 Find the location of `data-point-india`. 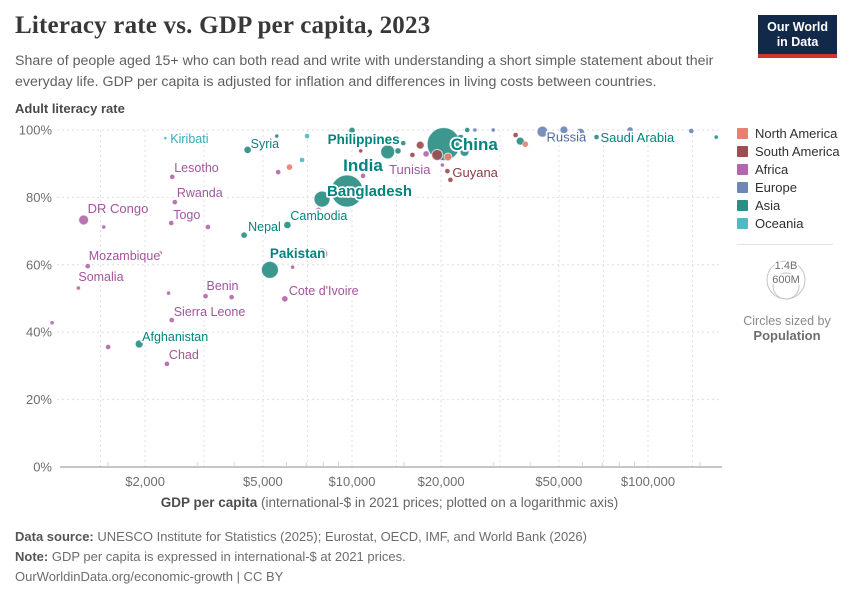

data-point-india is located at coordinates (347, 191).